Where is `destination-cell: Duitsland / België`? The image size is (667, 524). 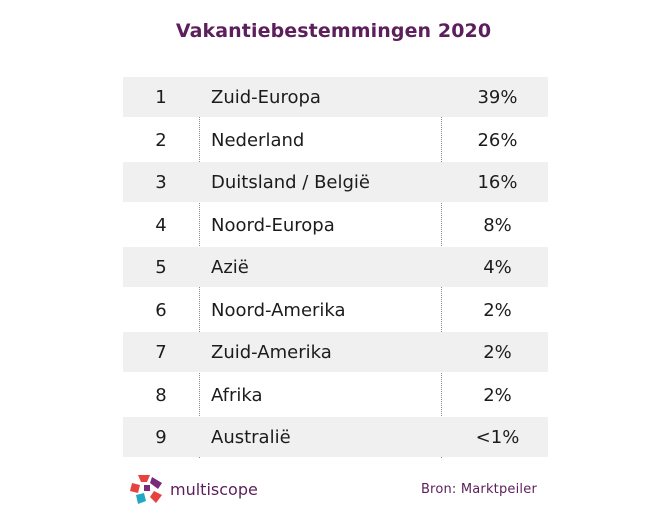 destination-cell: Duitsland / België is located at coordinates (291, 182).